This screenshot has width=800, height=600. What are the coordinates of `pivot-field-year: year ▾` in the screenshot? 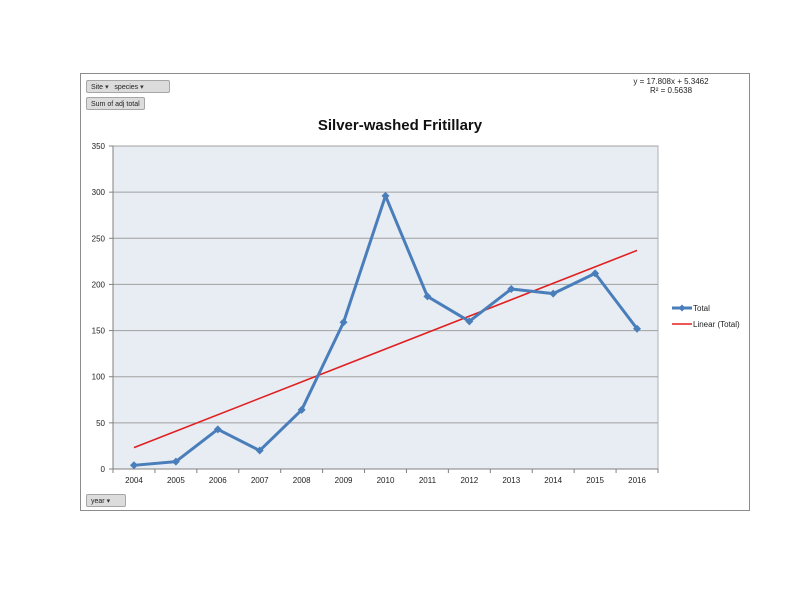 It's located at (106, 500).